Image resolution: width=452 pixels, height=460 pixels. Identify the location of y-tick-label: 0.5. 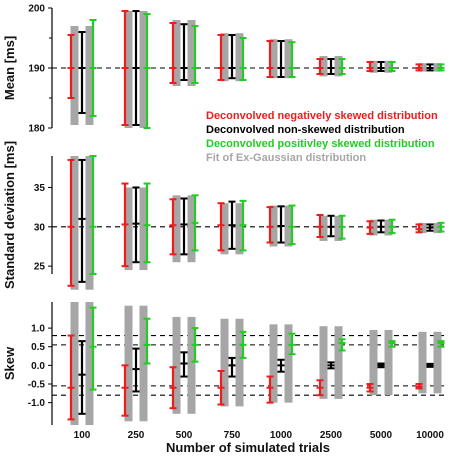
(38, 347).